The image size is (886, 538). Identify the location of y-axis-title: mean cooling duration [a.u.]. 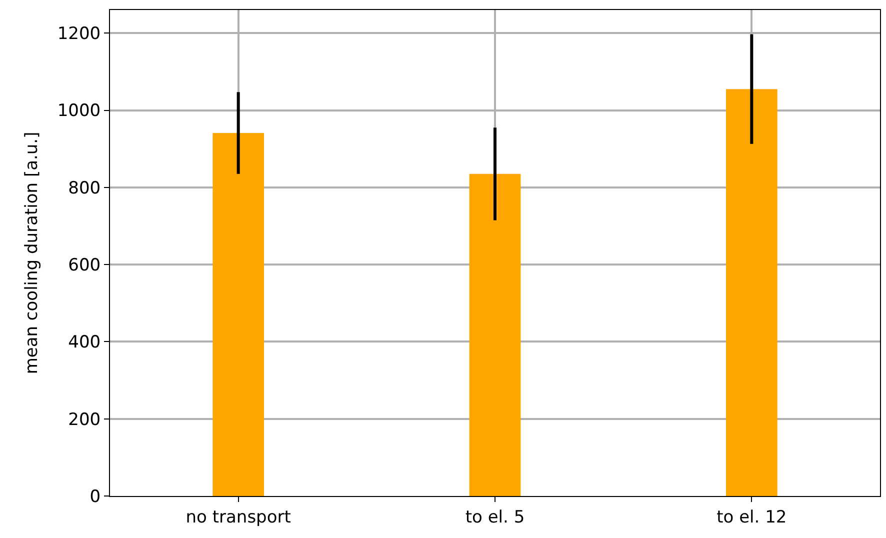
(32, 253).